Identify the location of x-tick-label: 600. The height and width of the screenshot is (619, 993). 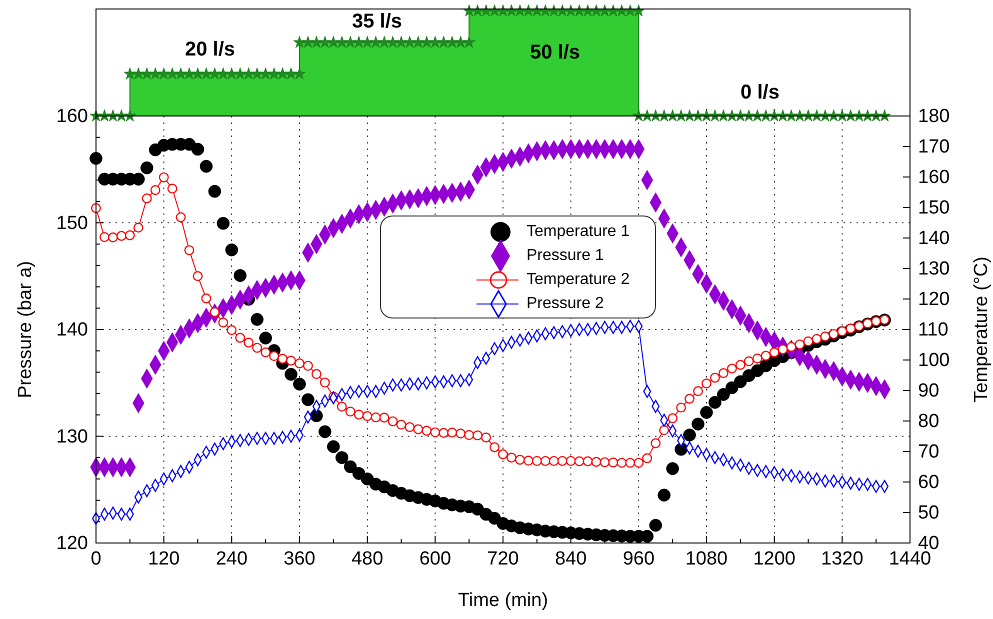
(435, 559).